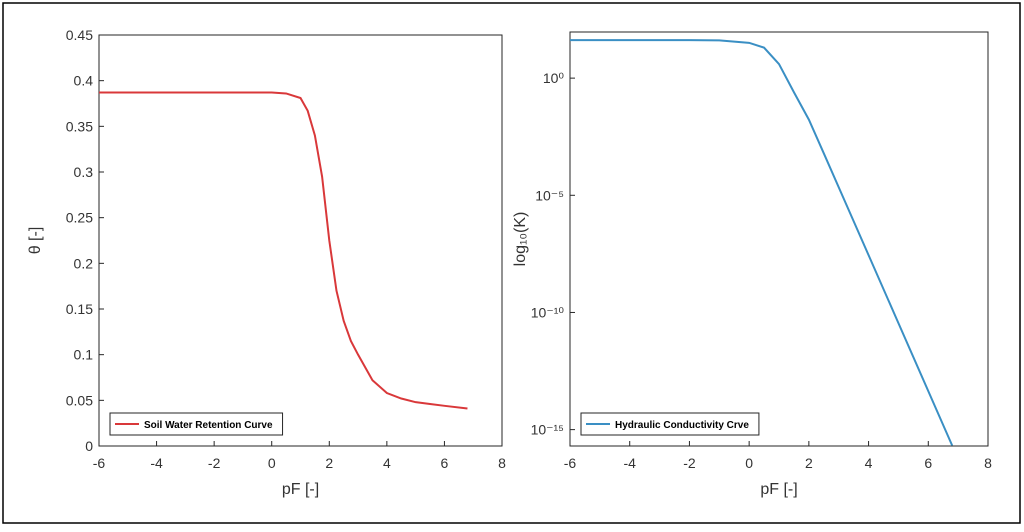 The image size is (1024, 532). Describe the element at coordinates (89, 446) in the screenshot. I see `y-tick-label: 0` at that location.